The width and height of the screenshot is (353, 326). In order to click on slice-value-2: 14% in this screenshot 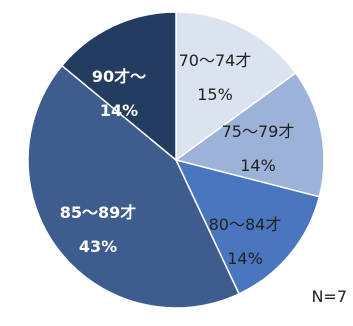, I will do `click(258, 165)`.